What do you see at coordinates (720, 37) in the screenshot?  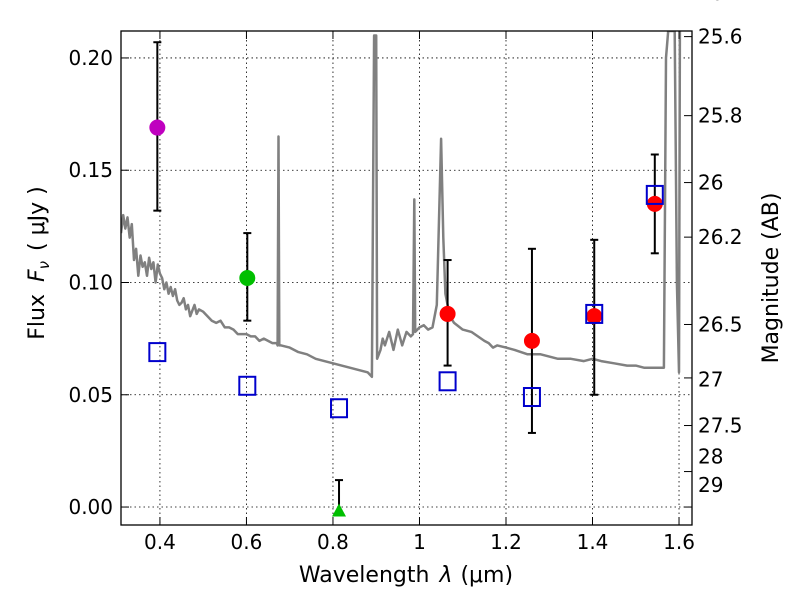 I see `y2-tick-label: 25.6` at bounding box center [720, 37].